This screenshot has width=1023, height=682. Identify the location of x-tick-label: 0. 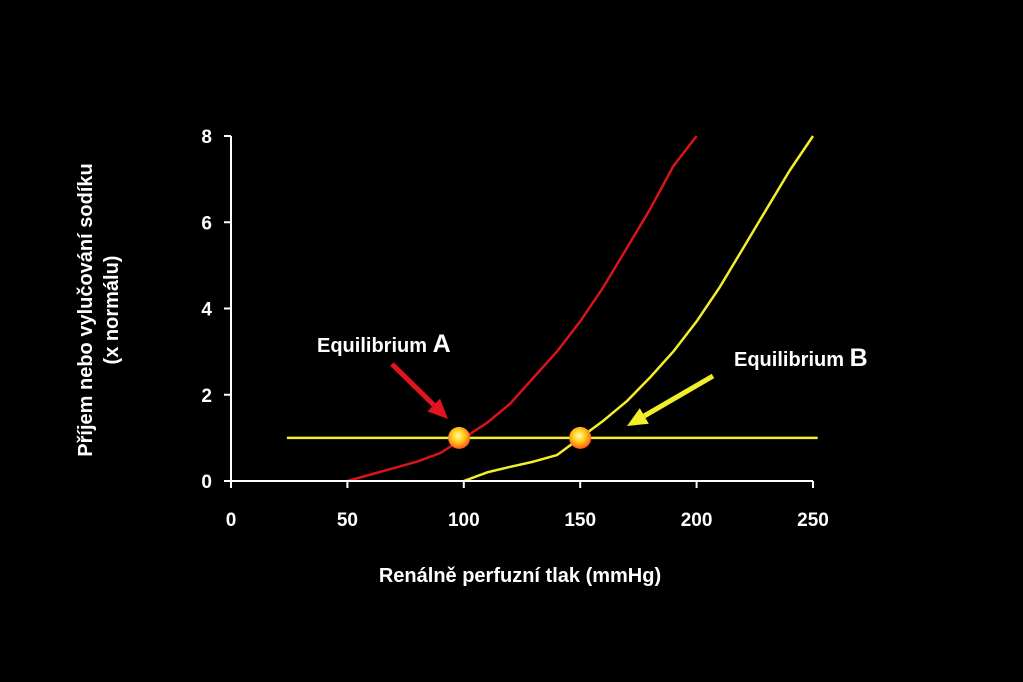
(231, 520).